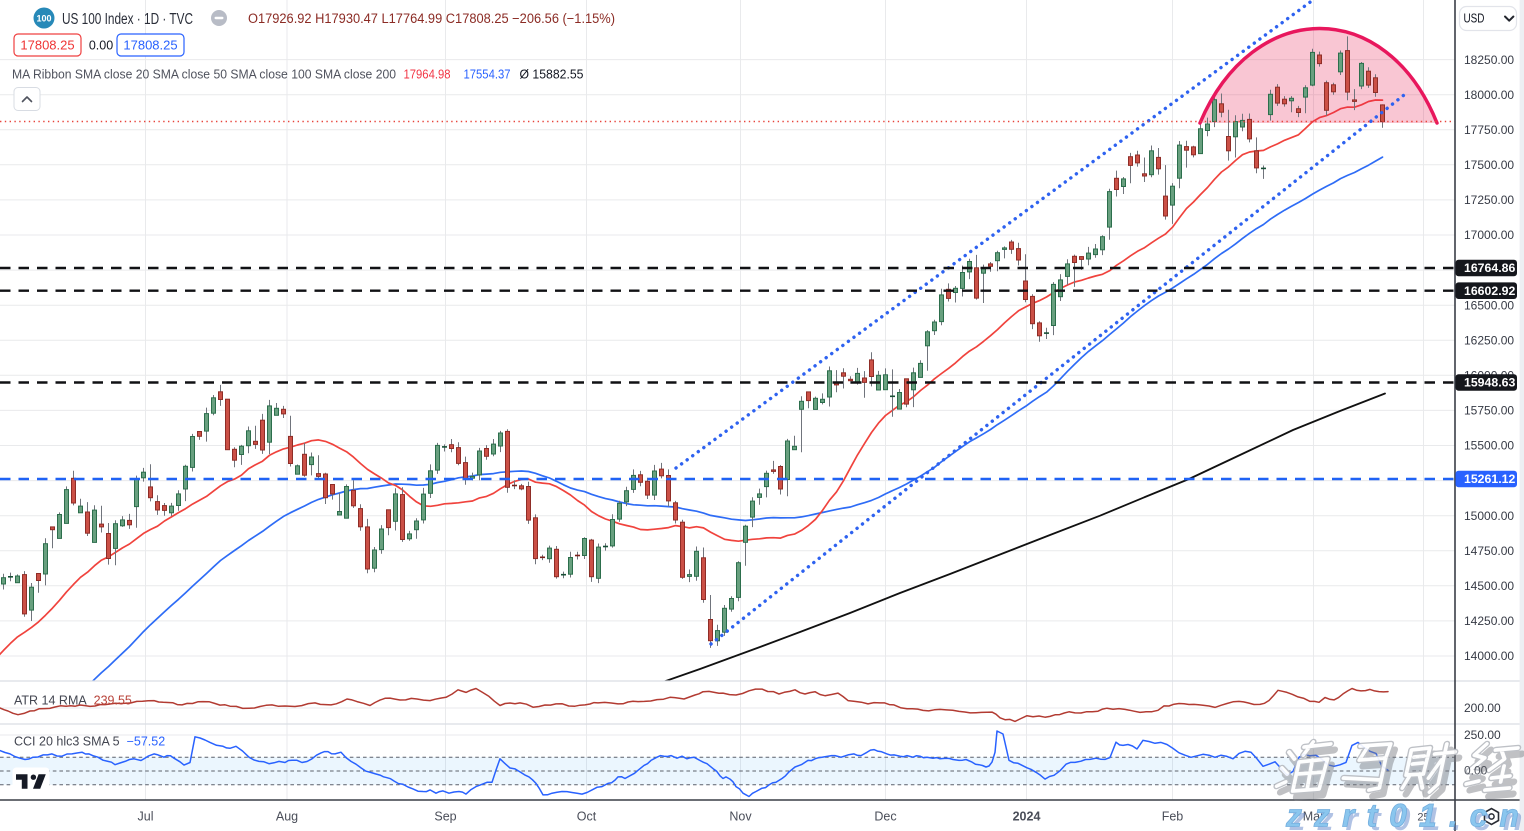 This screenshot has width=1524, height=831. What do you see at coordinates (1489, 235) in the screenshot?
I see `svg-text: 17000.00` at bounding box center [1489, 235].